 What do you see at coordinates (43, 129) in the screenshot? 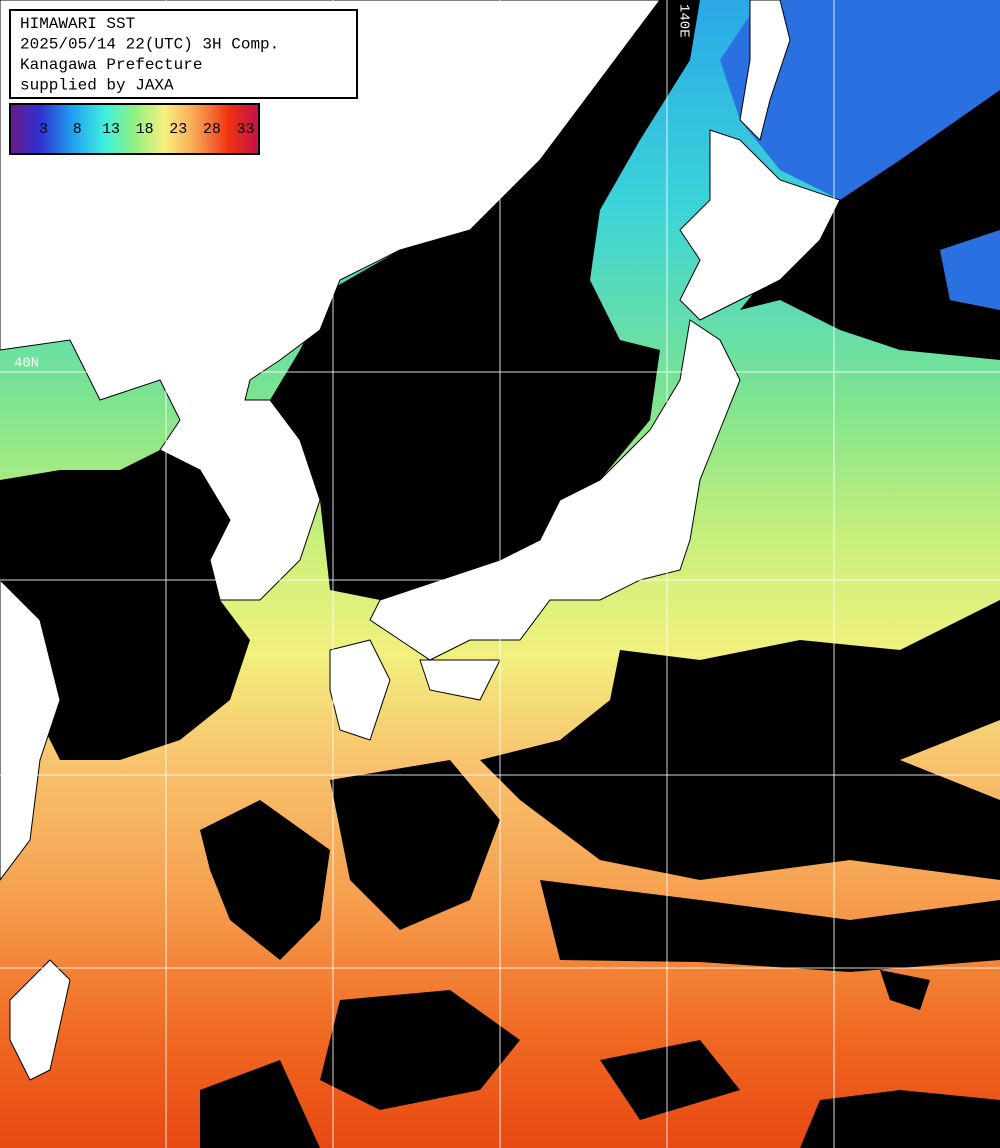
I see `colorbar-tick-label: 3` at bounding box center [43, 129].